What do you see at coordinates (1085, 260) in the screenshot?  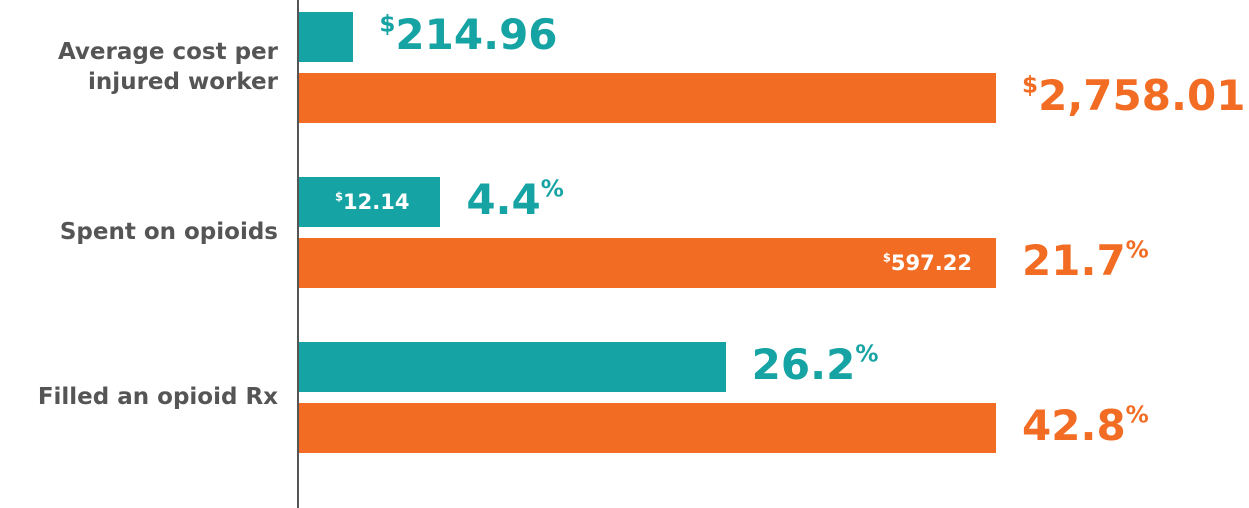 I see `value-label: 21.7%` at bounding box center [1085, 260].